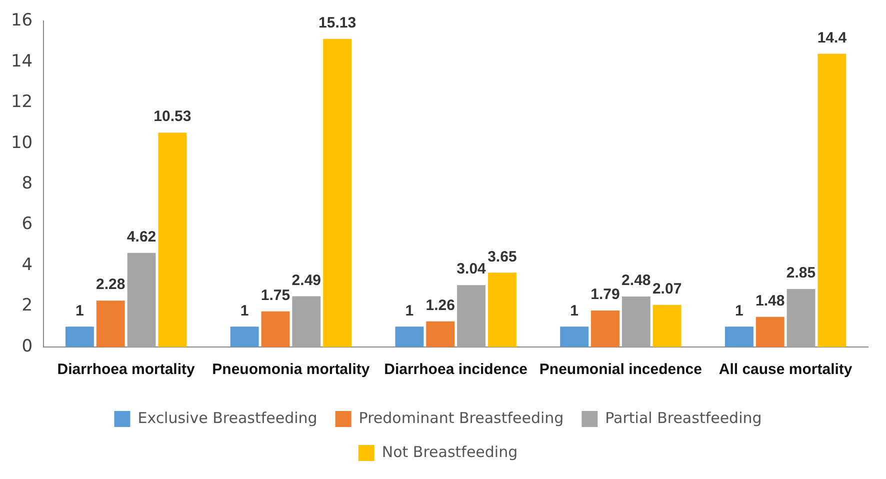 This screenshot has height=479, width=886. What do you see at coordinates (456, 369) in the screenshot?
I see `x-tick-label: Diarrhoea incidence` at bounding box center [456, 369].